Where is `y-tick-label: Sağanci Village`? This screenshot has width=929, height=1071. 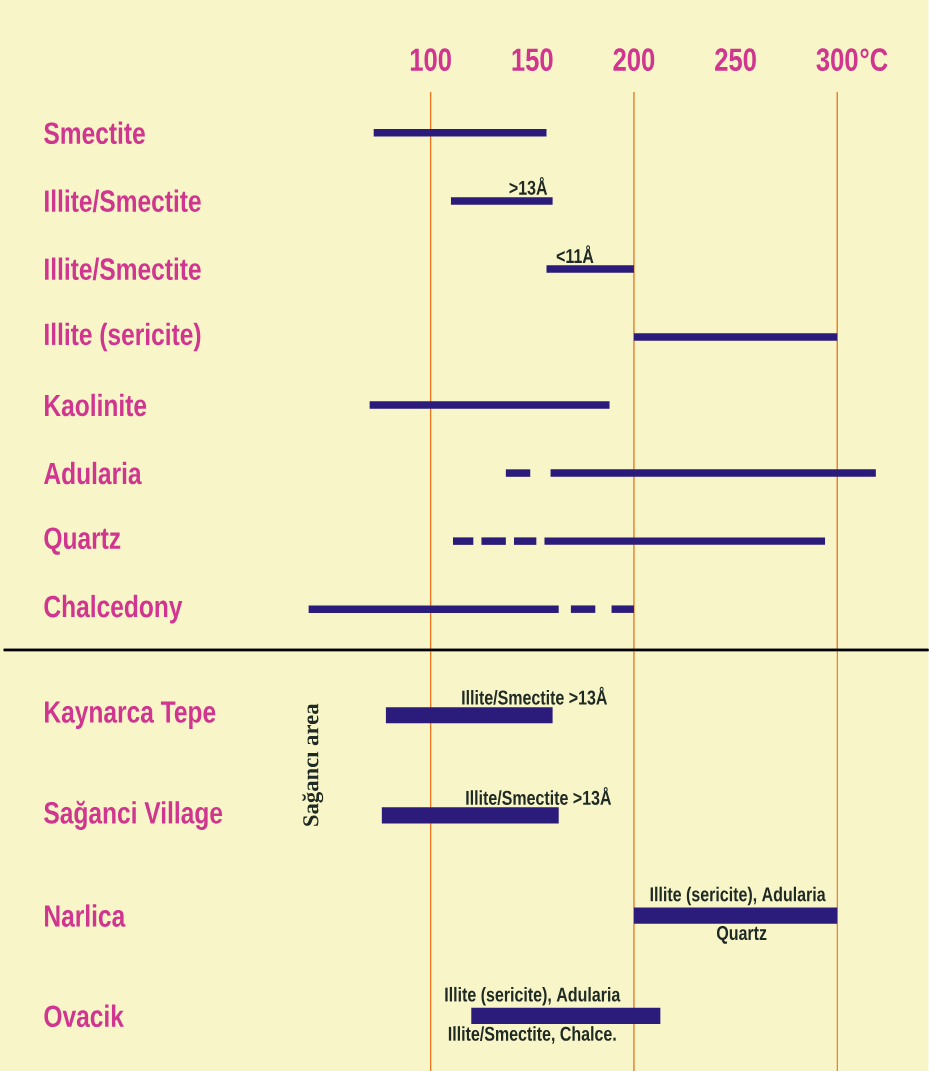
y-tick-label: Sağanci Village is located at coordinates (133, 815).